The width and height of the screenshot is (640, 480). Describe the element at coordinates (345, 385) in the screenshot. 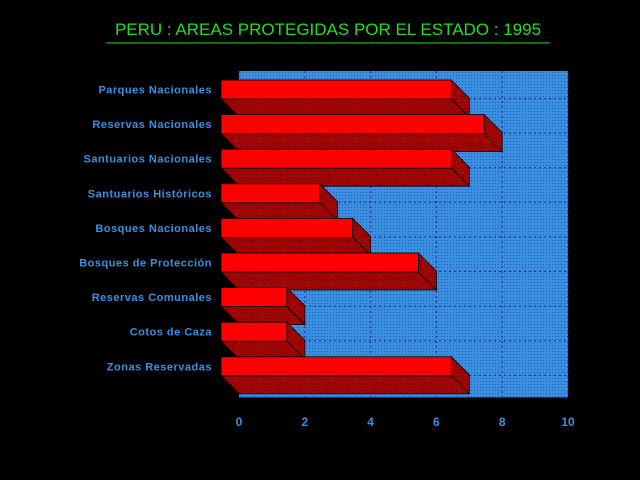

I see `bar-bottom` at that location.